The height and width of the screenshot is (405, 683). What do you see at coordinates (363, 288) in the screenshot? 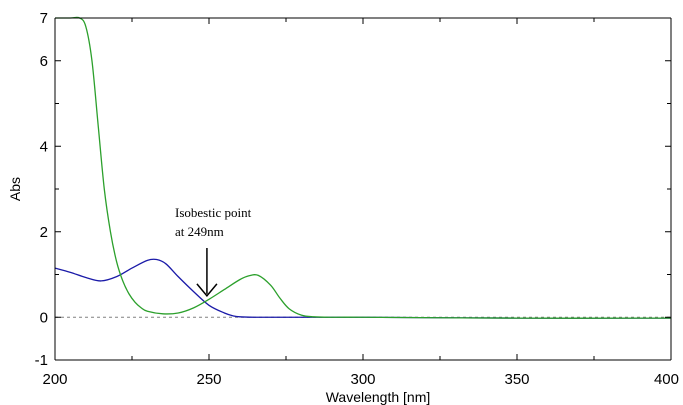
I see `series-line-blue` at bounding box center [363, 288].